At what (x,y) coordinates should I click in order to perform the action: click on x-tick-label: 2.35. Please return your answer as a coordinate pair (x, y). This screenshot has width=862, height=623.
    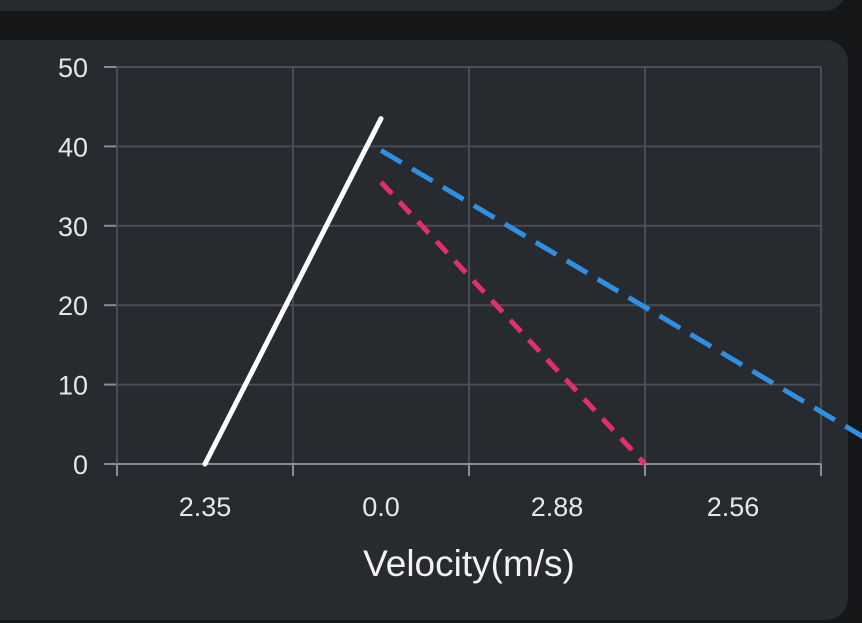
    Looking at the image, I should click on (205, 507).